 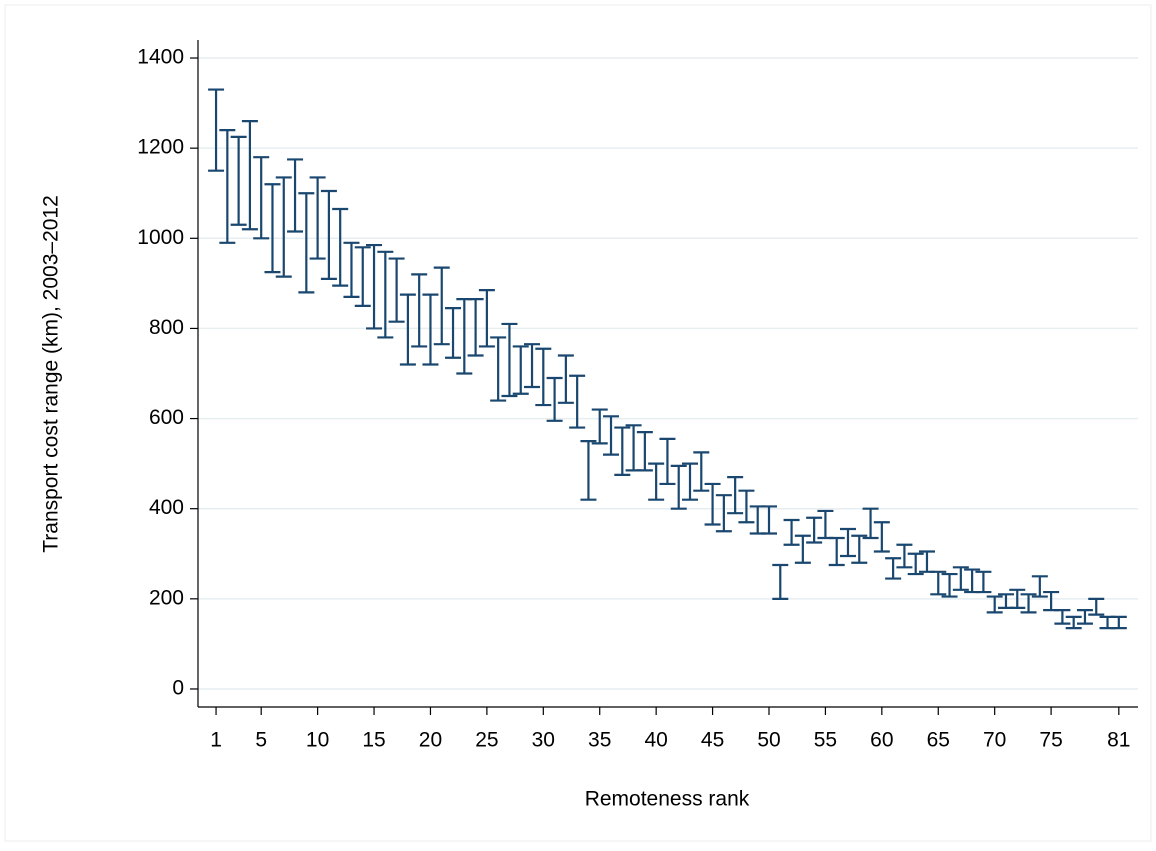 What do you see at coordinates (160, 147) in the screenshot?
I see `y-tick-label: 1200` at bounding box center [160, 147].